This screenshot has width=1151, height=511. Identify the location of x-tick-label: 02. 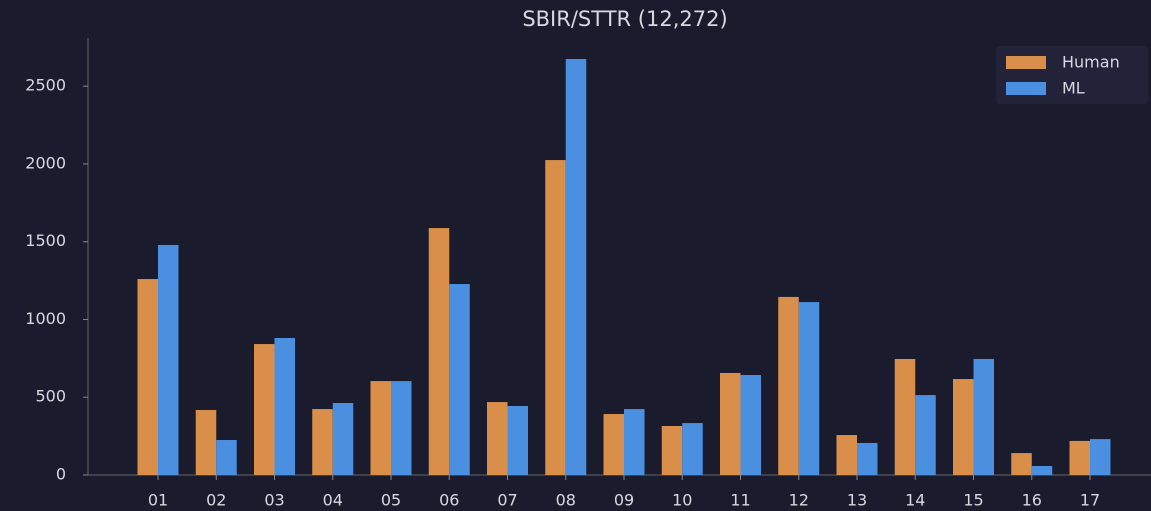
(216, 500).